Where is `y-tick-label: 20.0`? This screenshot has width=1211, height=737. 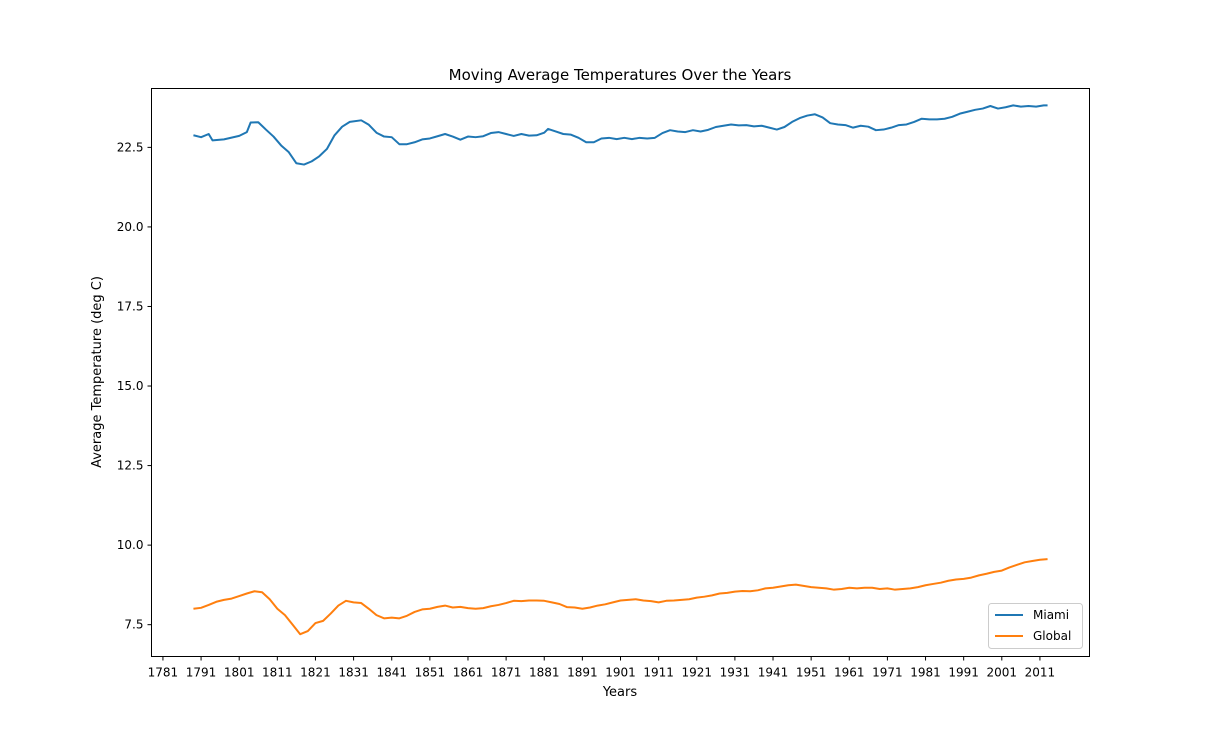 y-tick-label: 20.0 is located at coordinates (130, 227).